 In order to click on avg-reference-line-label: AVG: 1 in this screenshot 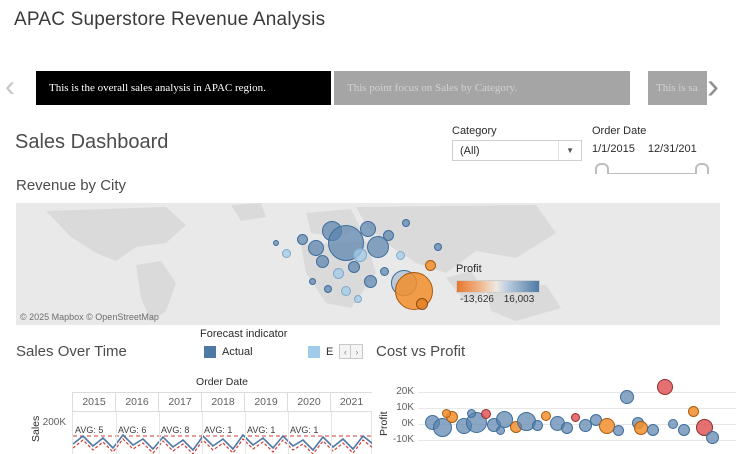, I will do `click(261, 430)`.